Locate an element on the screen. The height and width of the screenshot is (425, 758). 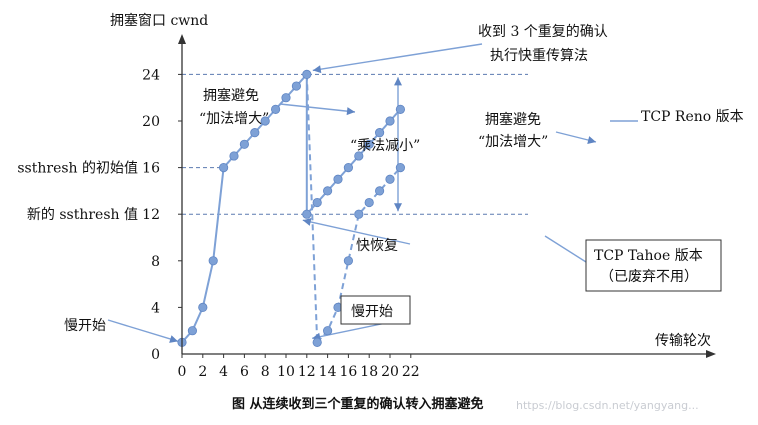
tahoe-pointer is located at coordinates (565, 249).